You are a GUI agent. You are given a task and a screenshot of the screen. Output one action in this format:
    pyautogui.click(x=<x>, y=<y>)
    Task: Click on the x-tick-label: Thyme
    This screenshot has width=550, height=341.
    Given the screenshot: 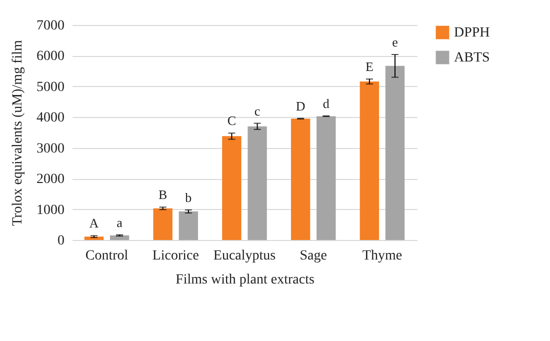 What is the action you would take?
    pyautogui.click(x=382, y=256)
    